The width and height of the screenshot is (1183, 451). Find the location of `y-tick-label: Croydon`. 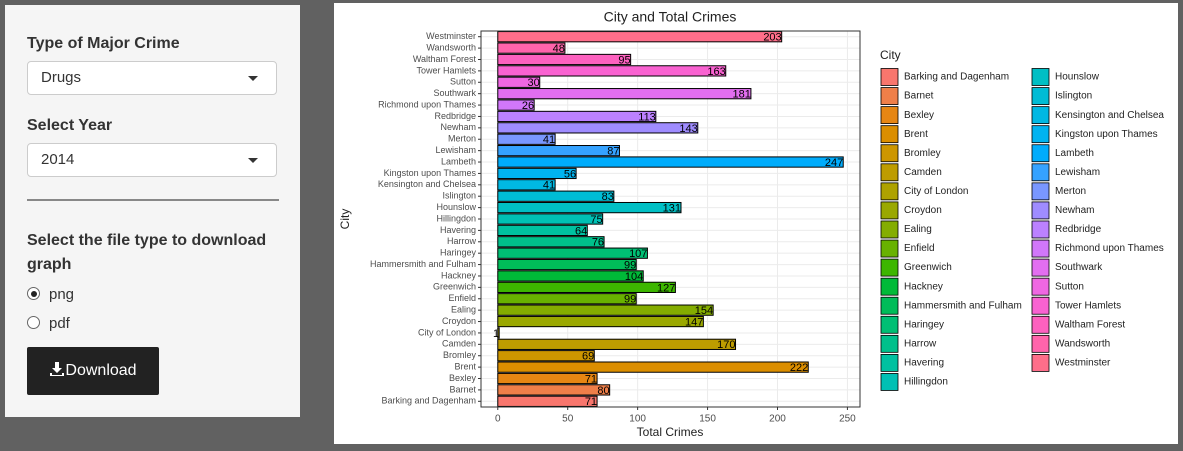

y-tick-label: Croydon is located at coordinates (459, 321).